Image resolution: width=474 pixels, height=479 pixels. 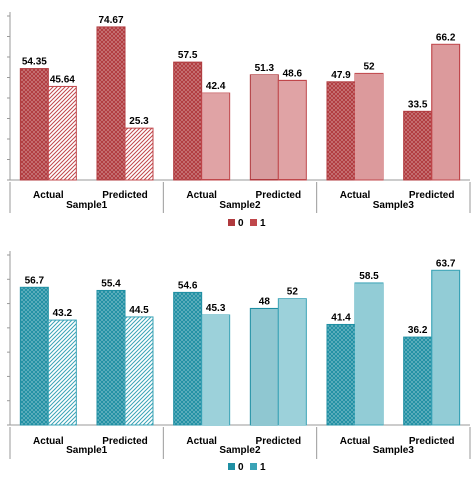 I want to click on data-label: 54.6, so click(x=188, y=285).